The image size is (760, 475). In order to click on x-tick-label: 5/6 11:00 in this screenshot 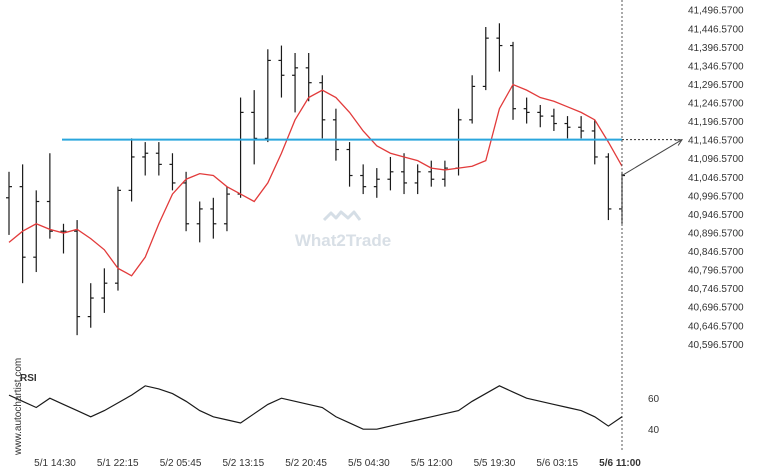, I will do `click(620, 463)`.